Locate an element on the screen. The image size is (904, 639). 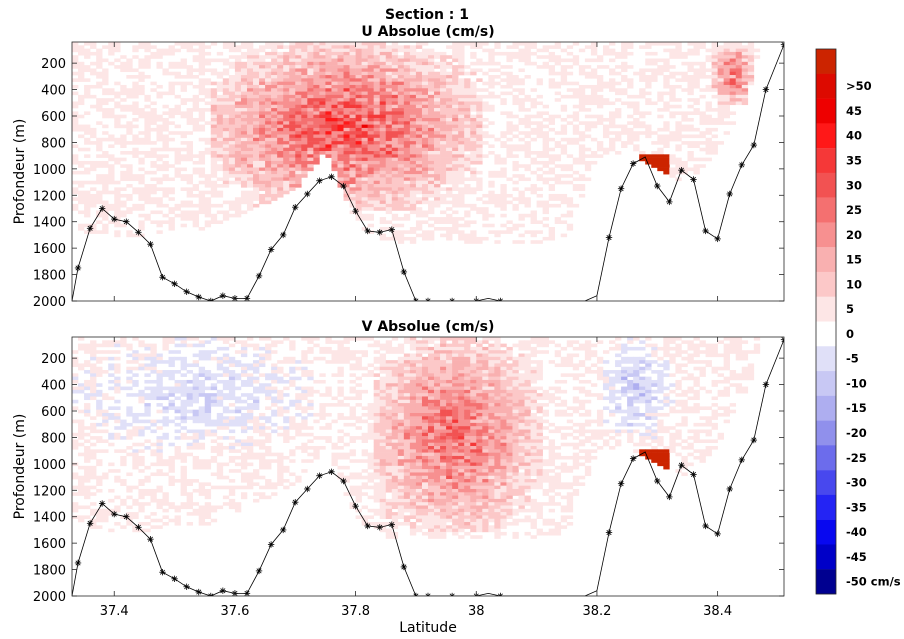
bathymetry-marker is located at coordinates (681, 170).